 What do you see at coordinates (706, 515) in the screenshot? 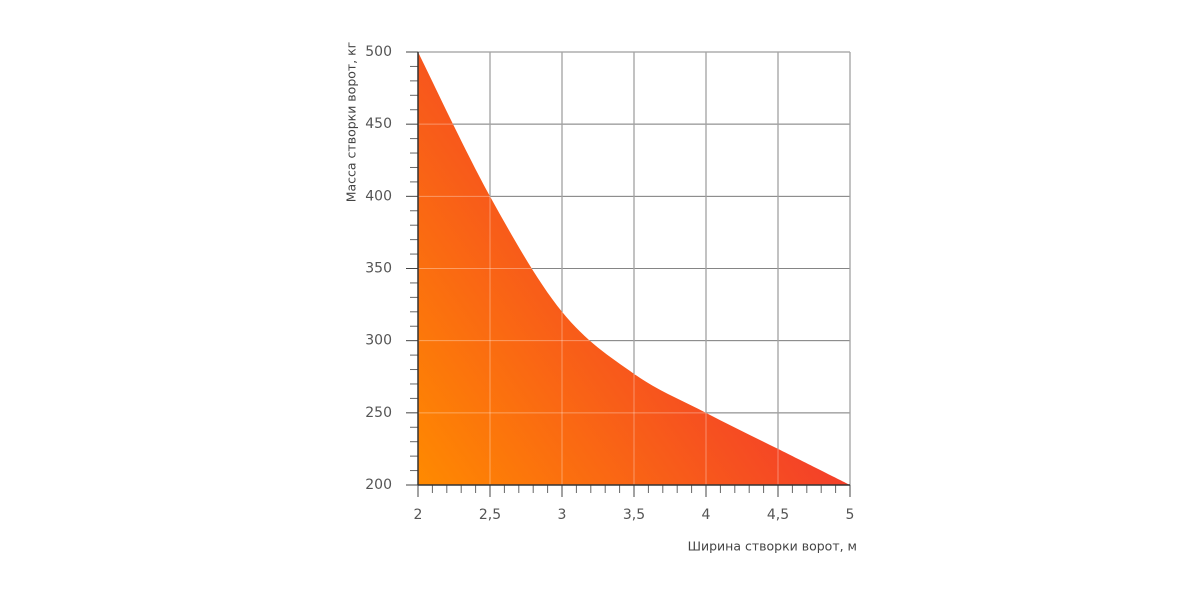
I see `x-tick-label: 4` at bounding box center [706, 515].